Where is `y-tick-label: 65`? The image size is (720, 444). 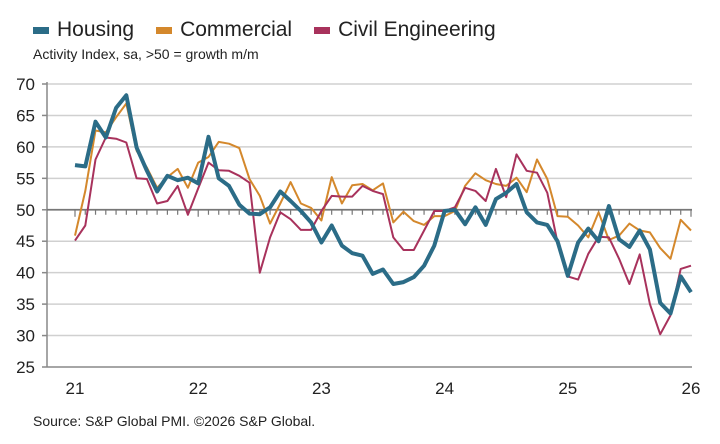
y-tick-label: 65 is located at coordinates (25, 115).